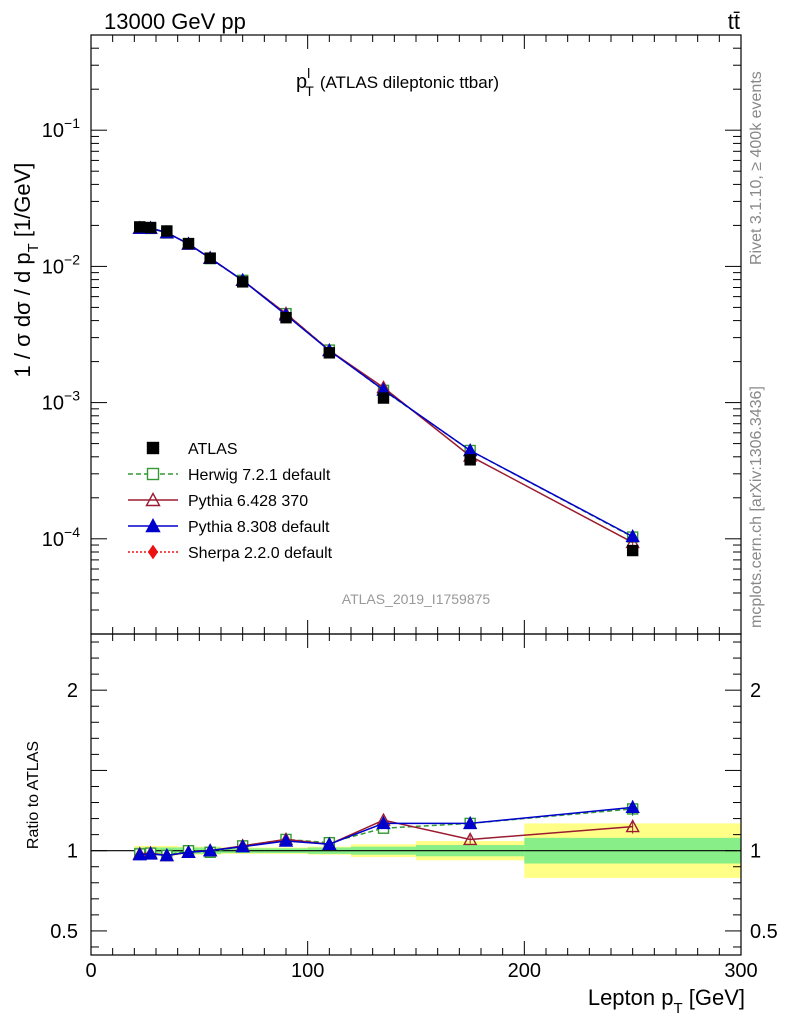 This screenshot has height=1024, width=786. I want to click on ratio-y-tick-label-right: 1, so click(755, 852).